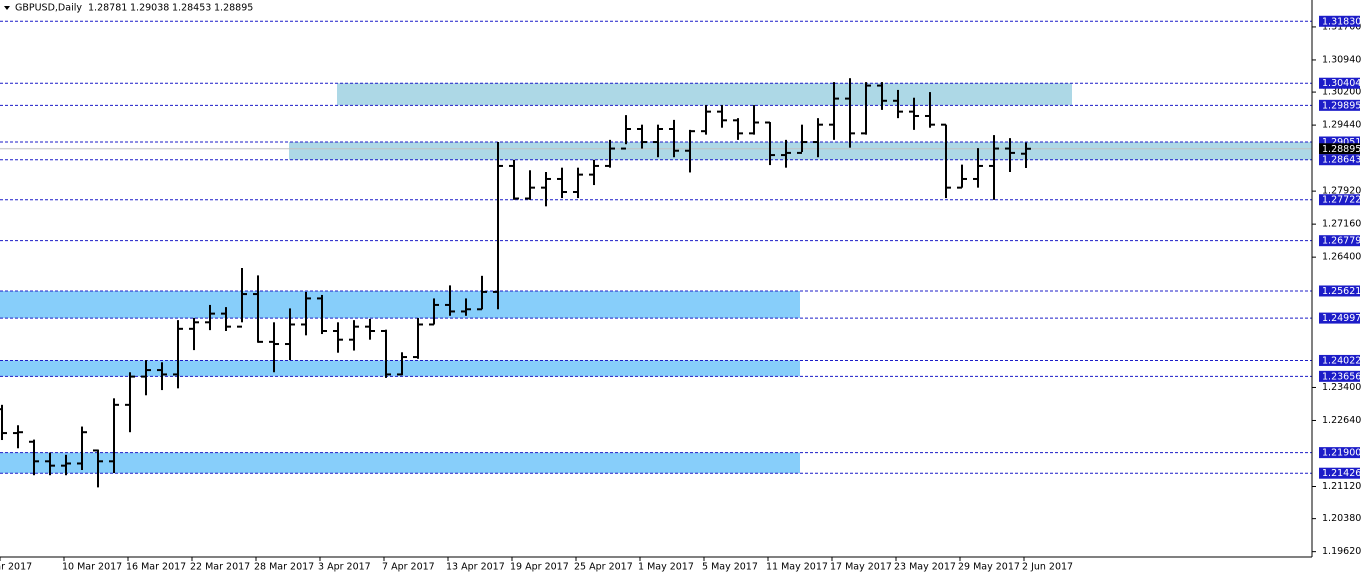 This screenshot has width=1364, height=579. I want to click on level-label: 1.31830, so click(1341, 21).